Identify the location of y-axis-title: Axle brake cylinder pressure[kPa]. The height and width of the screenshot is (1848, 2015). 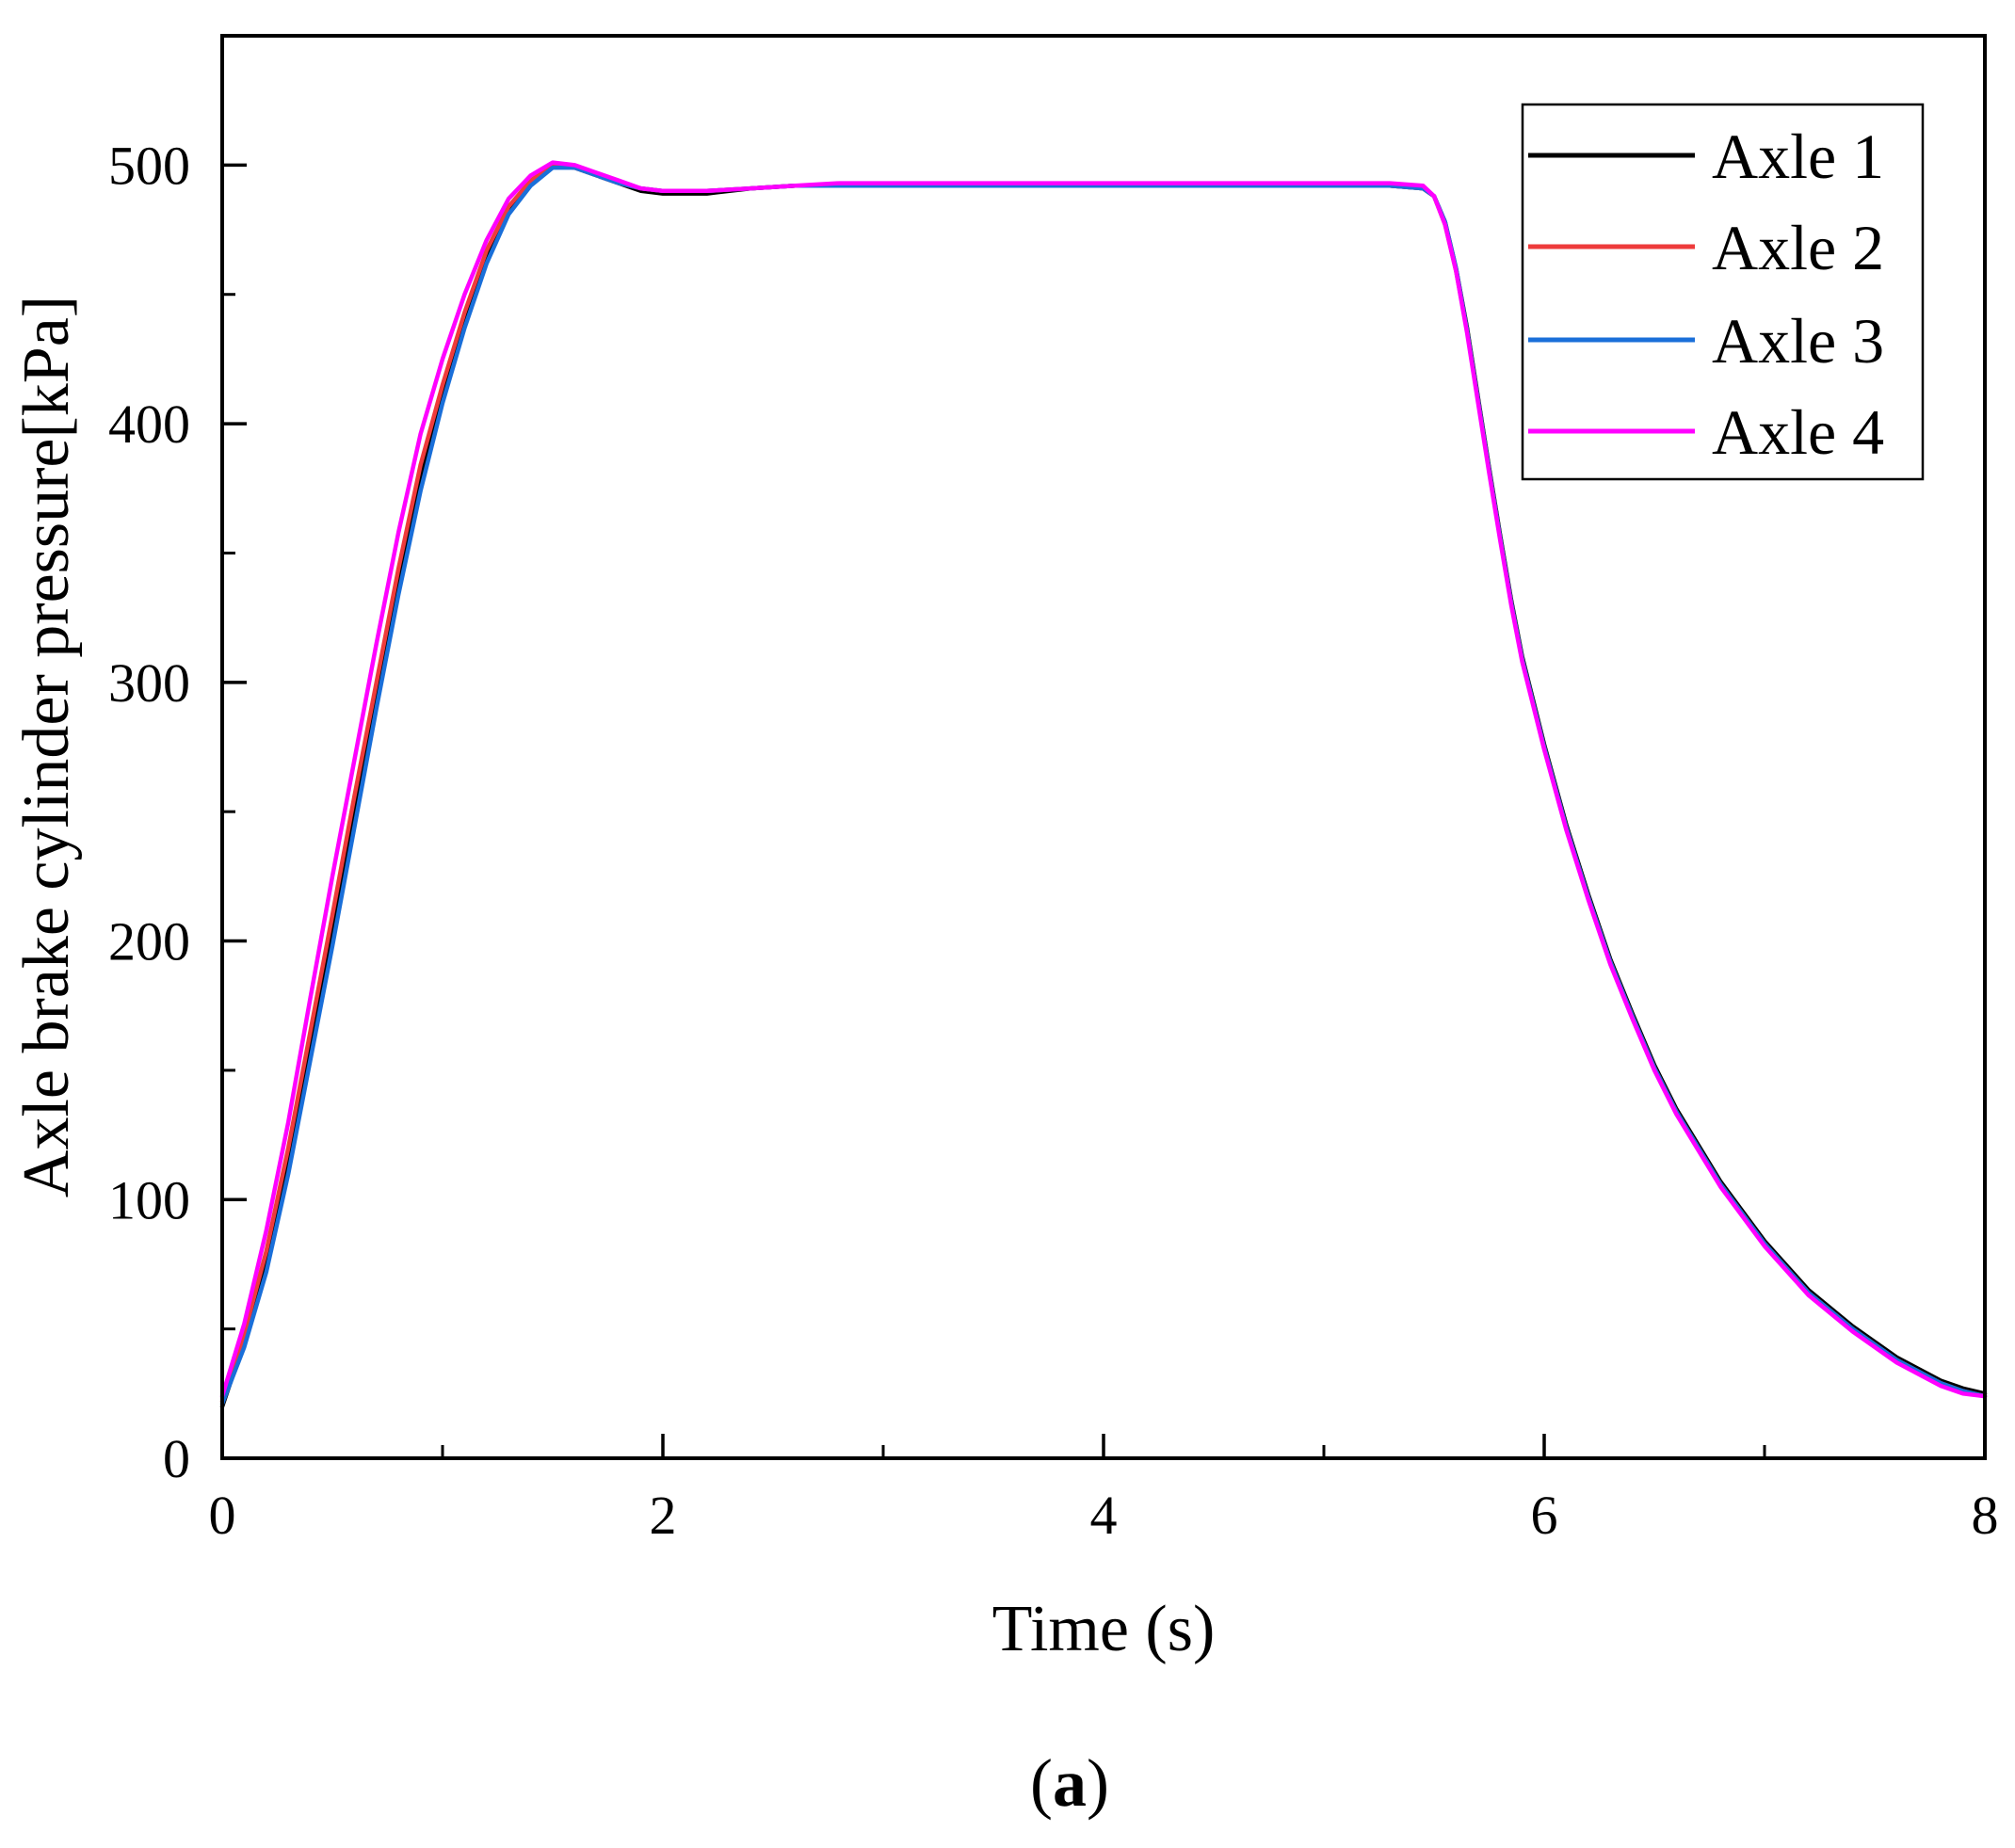
(46, 746).